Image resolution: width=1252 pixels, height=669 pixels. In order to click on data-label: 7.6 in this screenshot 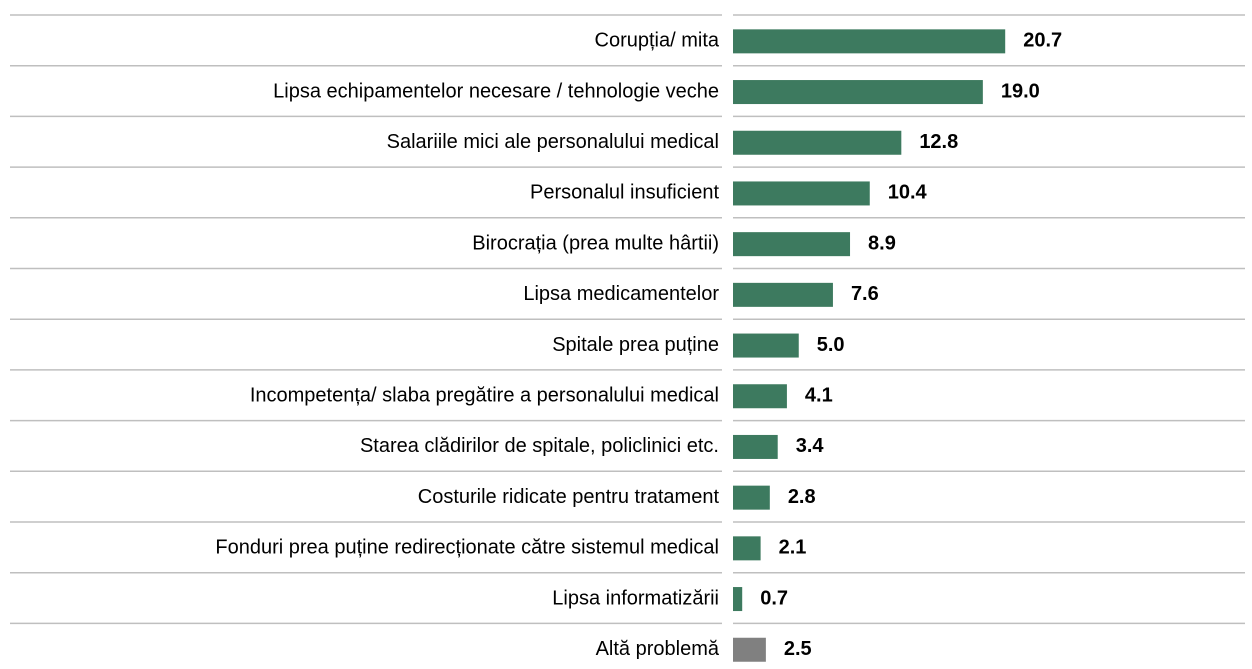, I will do `click(865, 294)`.